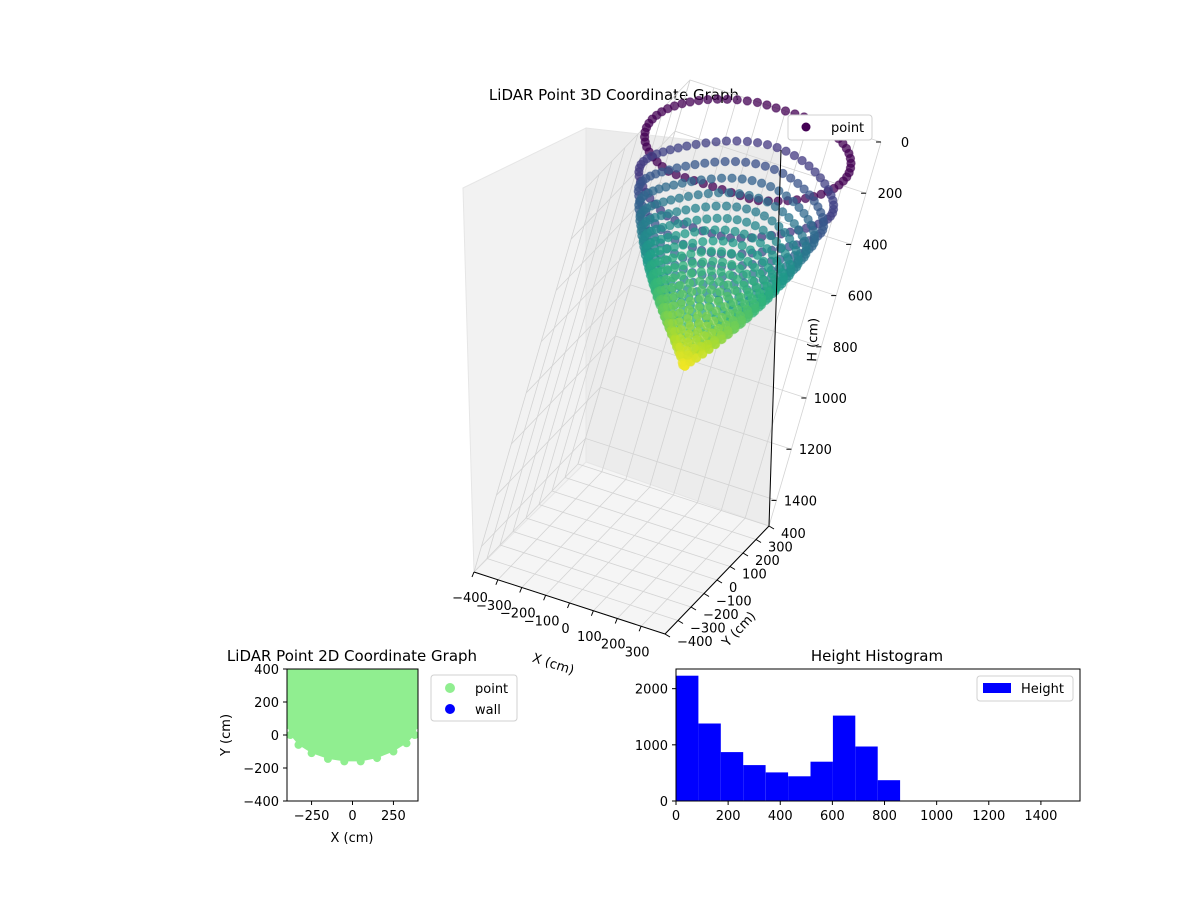 The height and width of the screenshot is (900, 1200). I want to click on x-tick-label-3d: 300, so click(637, 652).